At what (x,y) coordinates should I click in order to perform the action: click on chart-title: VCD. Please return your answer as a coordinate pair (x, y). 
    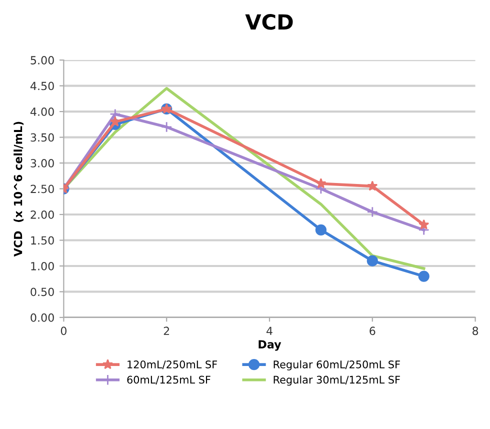
    Looking at the image, I should click on (269, 22).